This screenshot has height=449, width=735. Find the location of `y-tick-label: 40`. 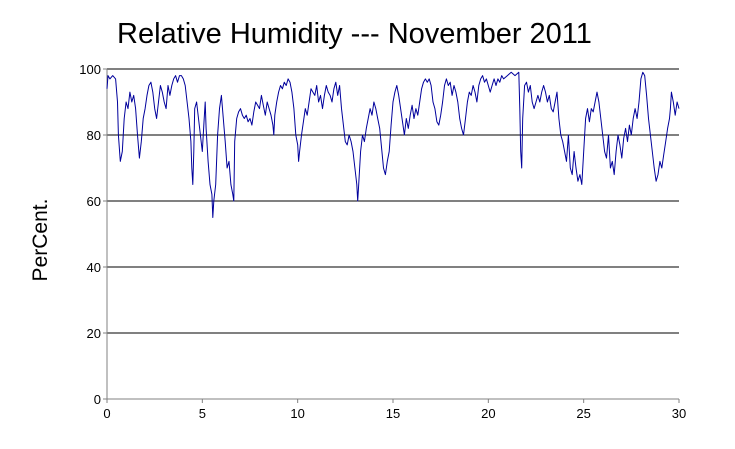

y-tick-label: 40 is located at coordinates (94, 267).